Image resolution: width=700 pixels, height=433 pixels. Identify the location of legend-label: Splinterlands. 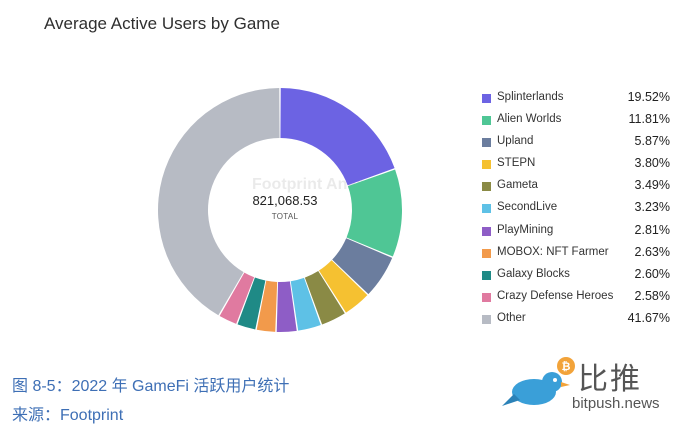
(530, 97).